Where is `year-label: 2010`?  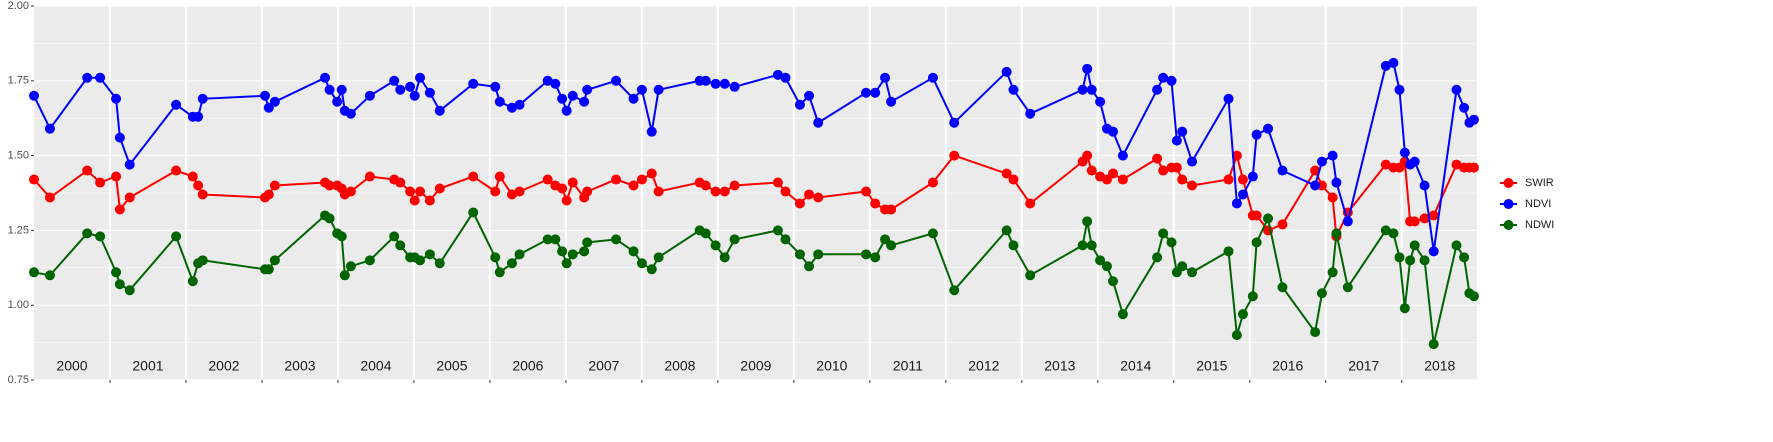 year-label: 2010 is located at coordinates (831, 366).